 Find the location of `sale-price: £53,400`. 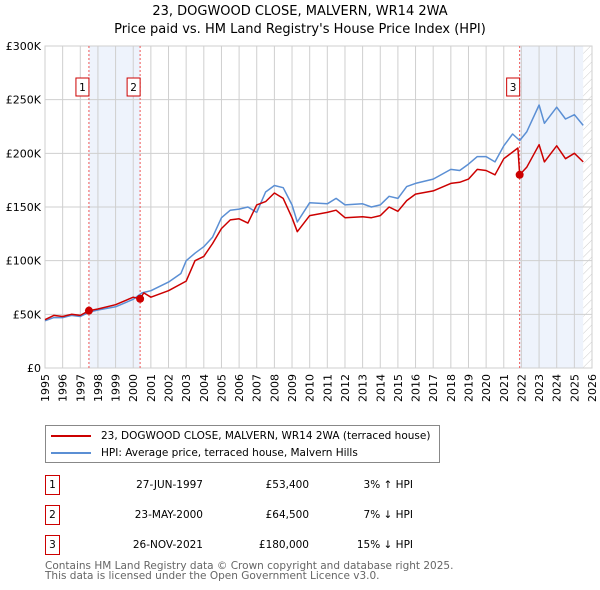

sale-price: £53,400 is located at coordinates (287, 485).